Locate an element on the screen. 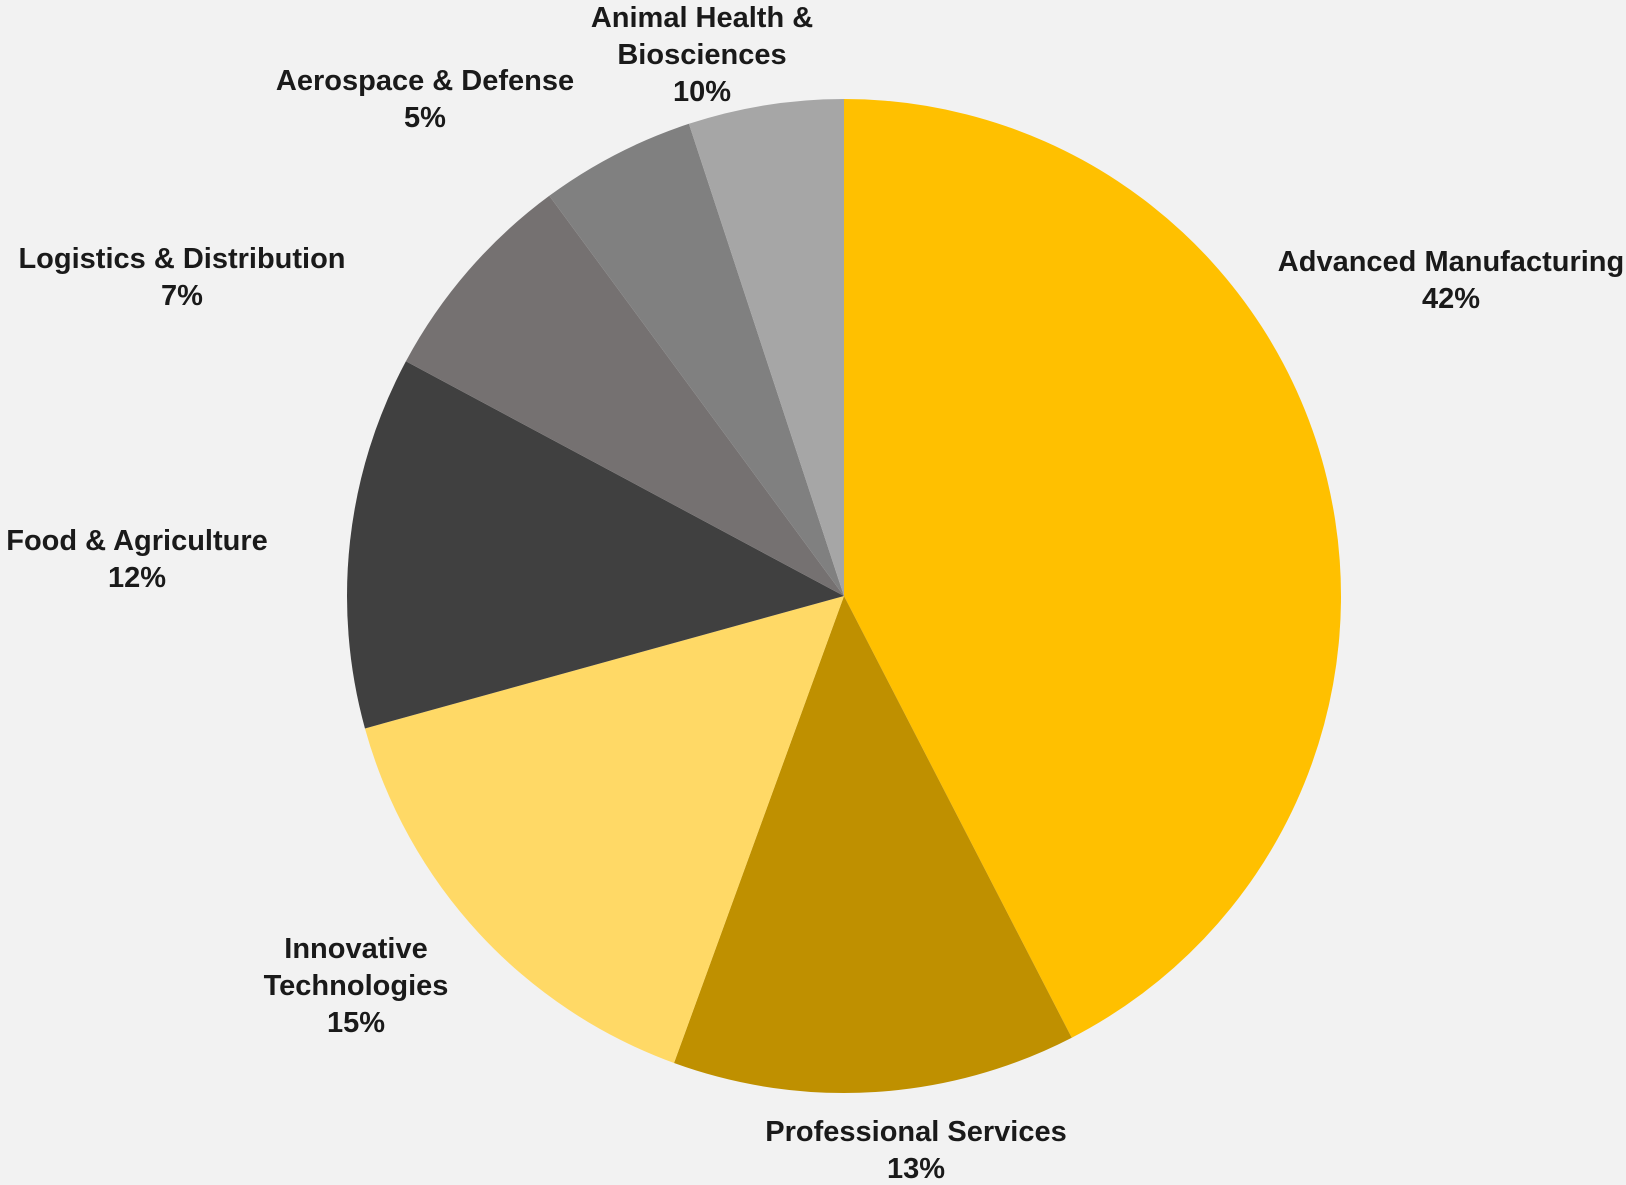  slice-label-name-line: Aerospace & Defense is located at coordinates (425, 81).